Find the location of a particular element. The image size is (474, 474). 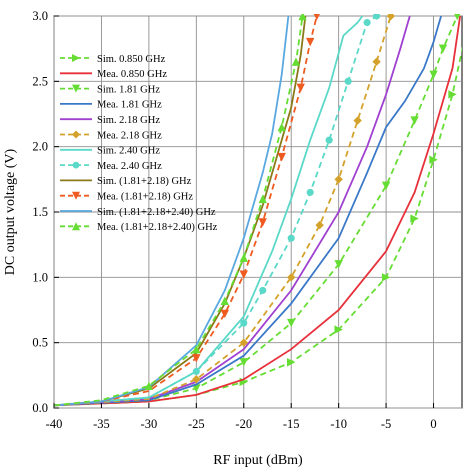

legend-item: Sim. (1.81+2.18) GHz is located at coordinates (126, 181).